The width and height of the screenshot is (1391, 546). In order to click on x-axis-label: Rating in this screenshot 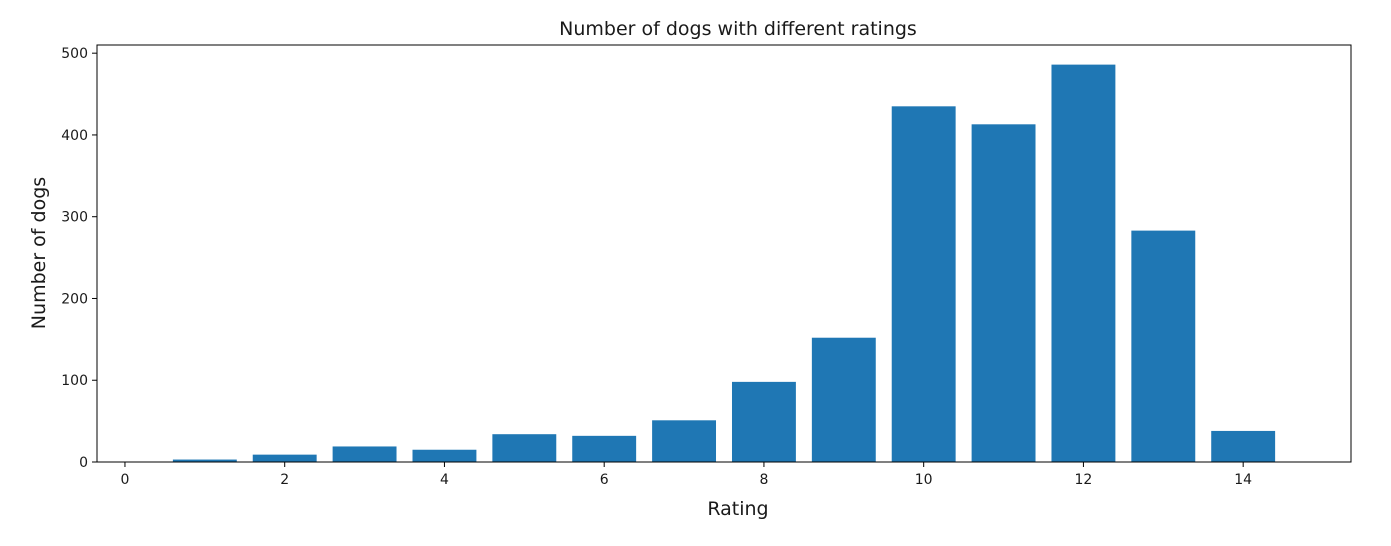, I will do `click(737, 509)`.